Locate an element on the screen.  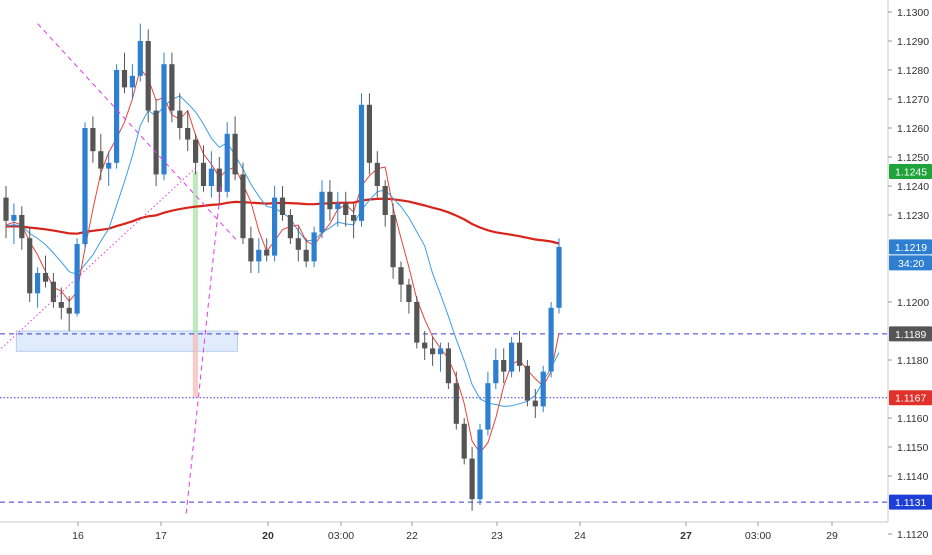
price-tick-label: 1.1160 is located at coordinates (912, 419).